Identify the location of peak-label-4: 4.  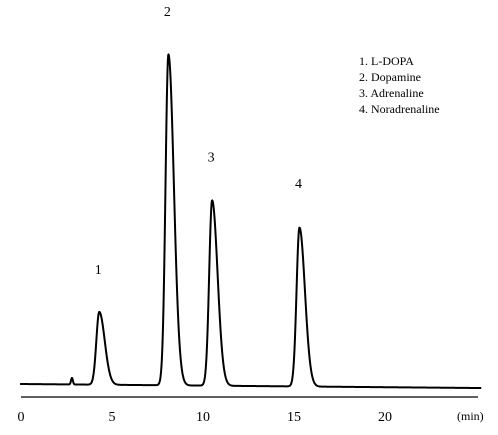
(298, 184).